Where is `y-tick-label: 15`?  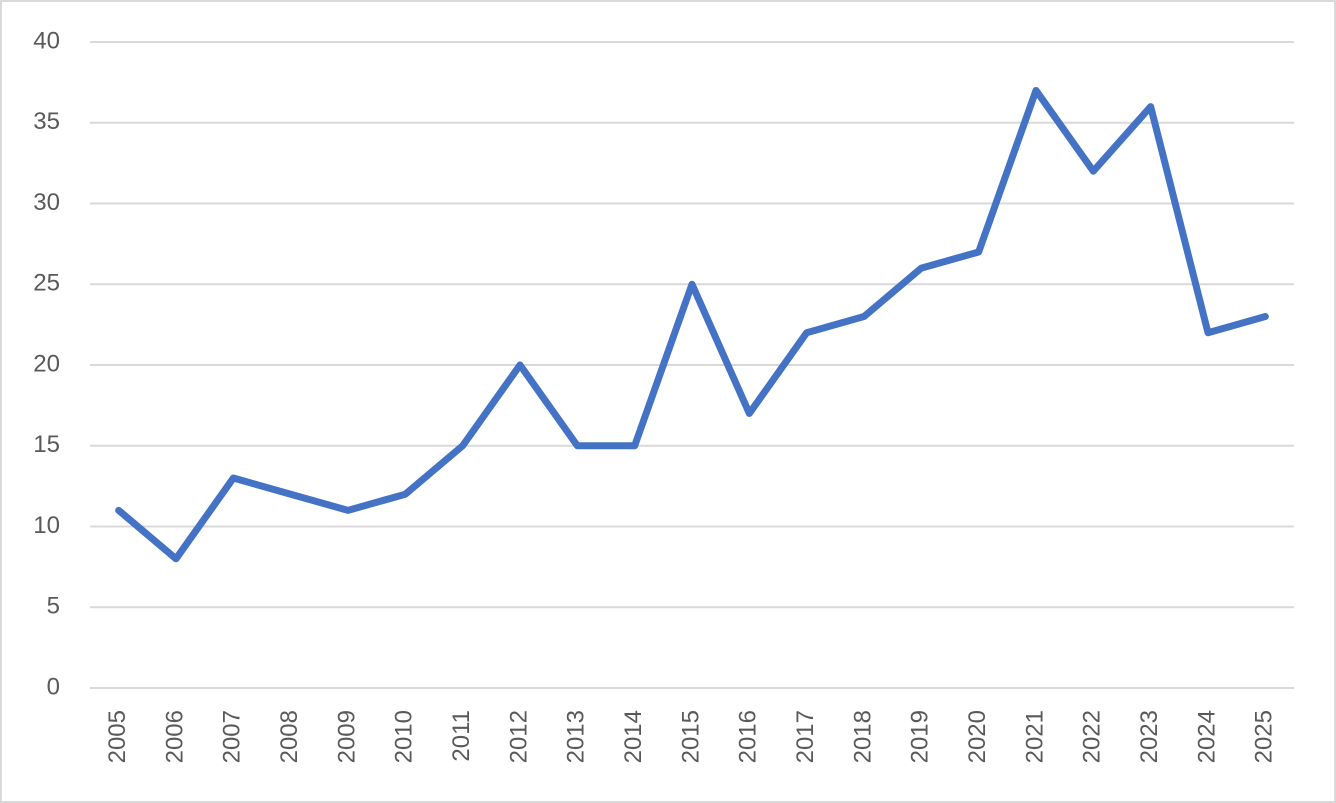 y-tick-label: 15 is located at coordinates (46, 444).